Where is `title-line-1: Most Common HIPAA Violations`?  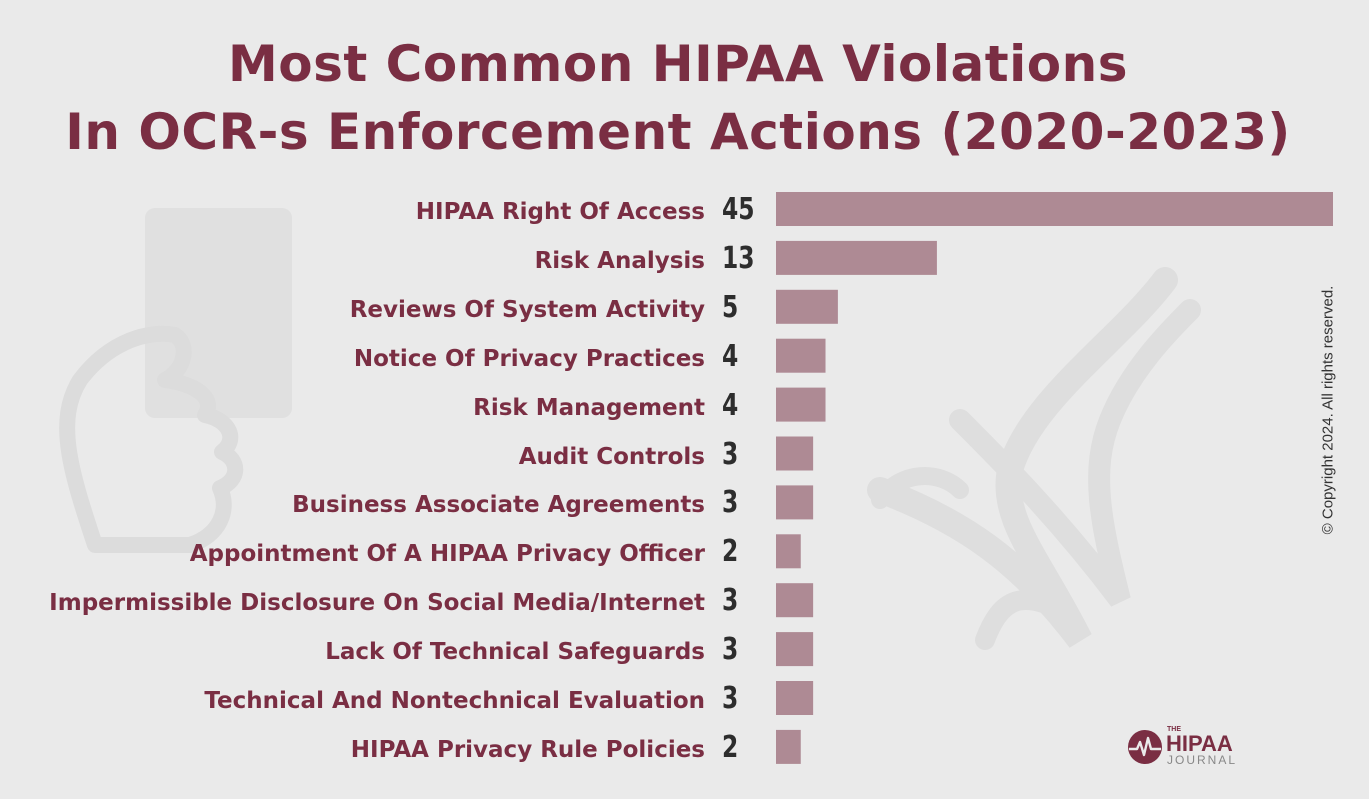 title-line-1: Most Common HIPAA Violations is located at coordinates (677, 64).